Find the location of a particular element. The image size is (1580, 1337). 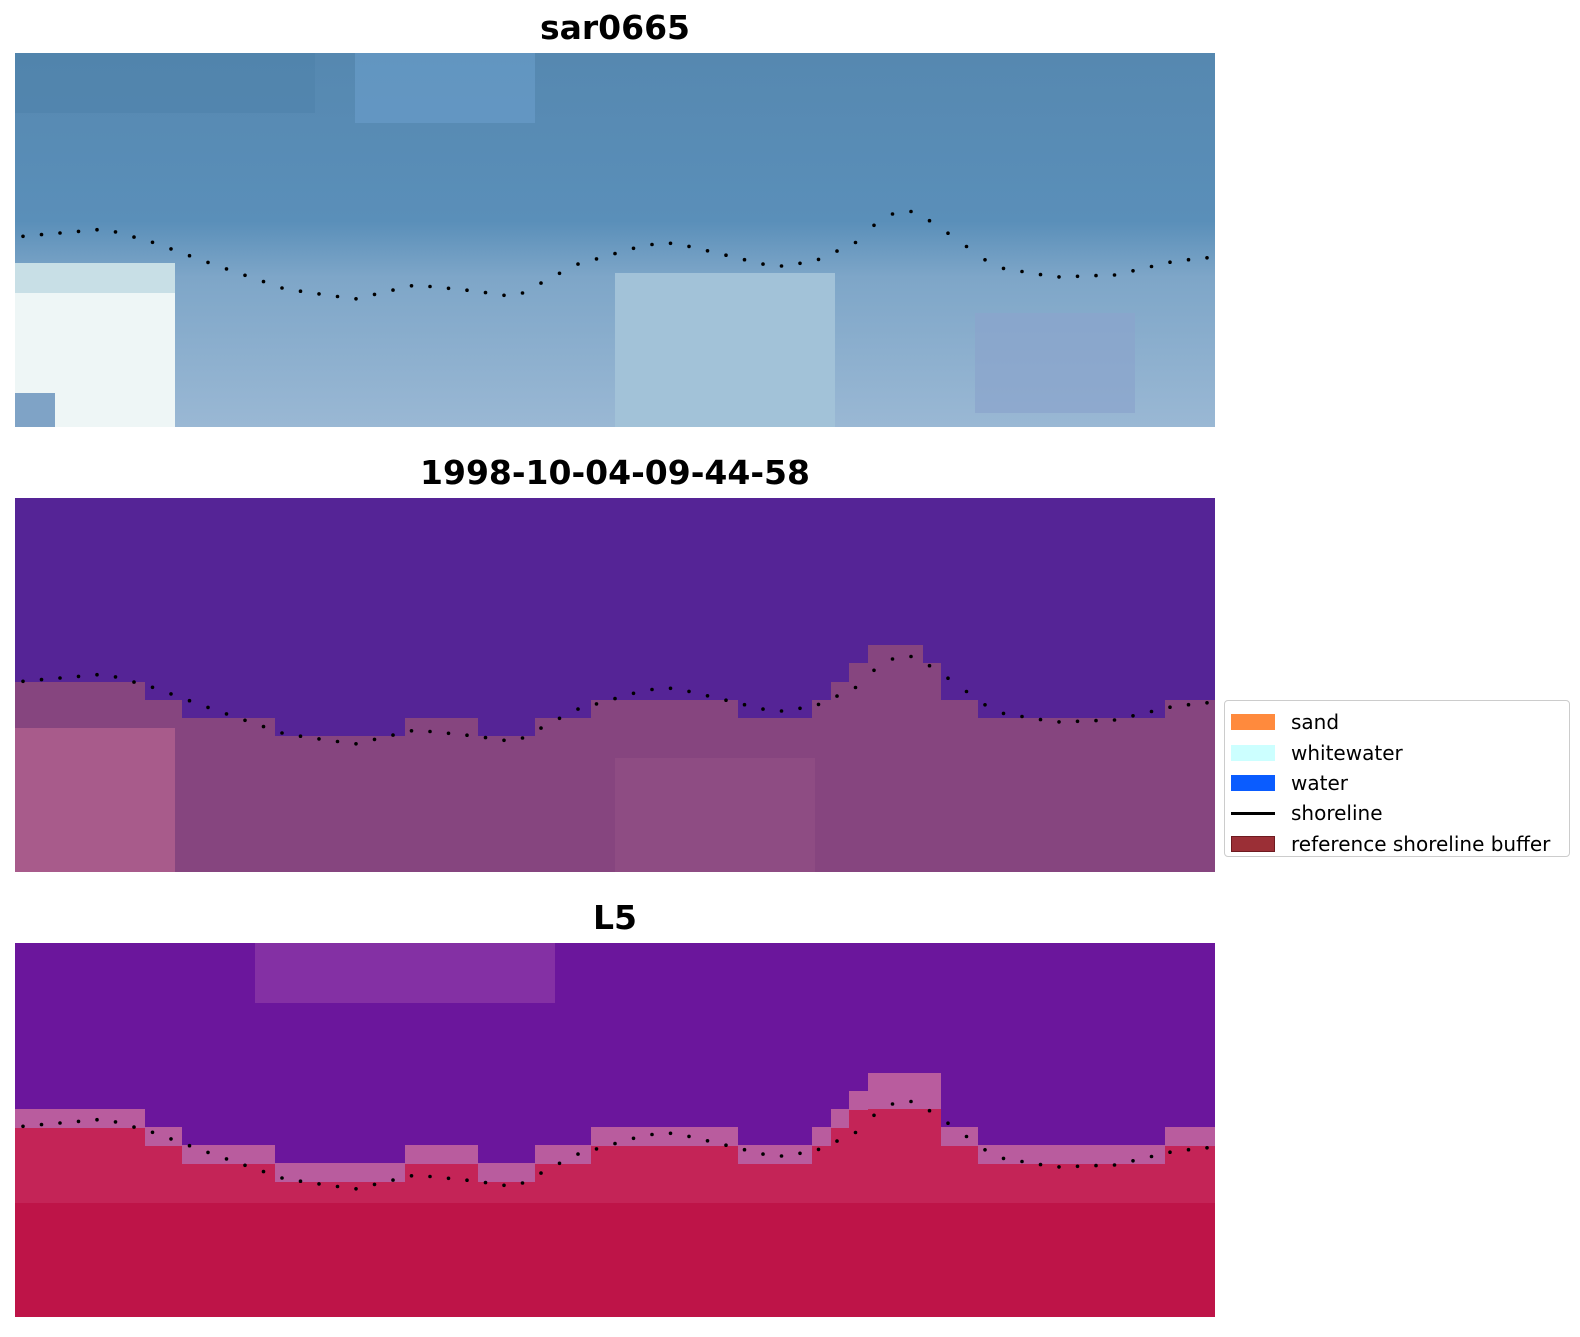

legend-label: whitewater is located at coordinates (1347, 752).